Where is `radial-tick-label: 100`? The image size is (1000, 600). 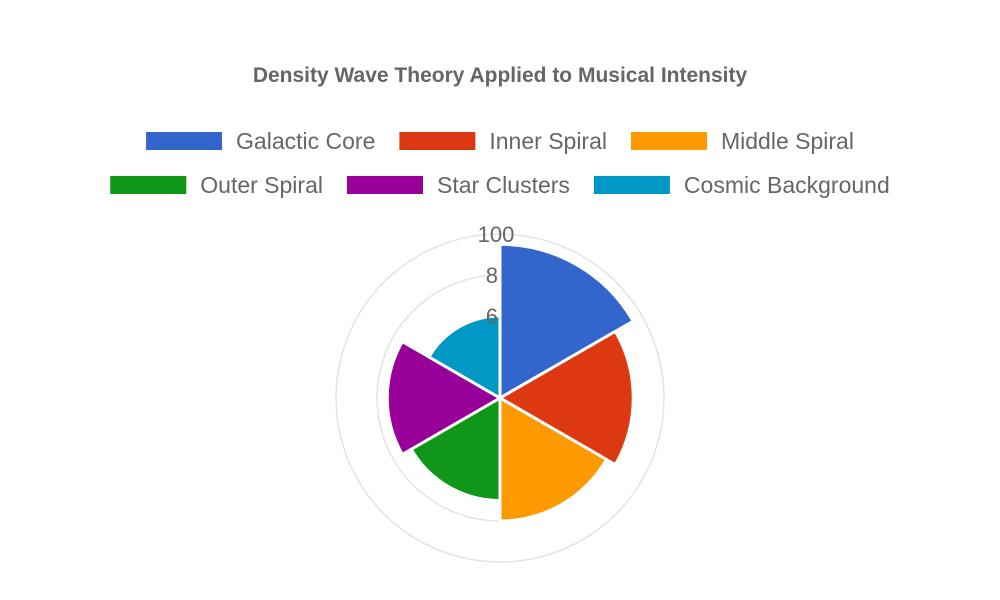 radial-tick-label: 100 is located at coordinates (496, 234).